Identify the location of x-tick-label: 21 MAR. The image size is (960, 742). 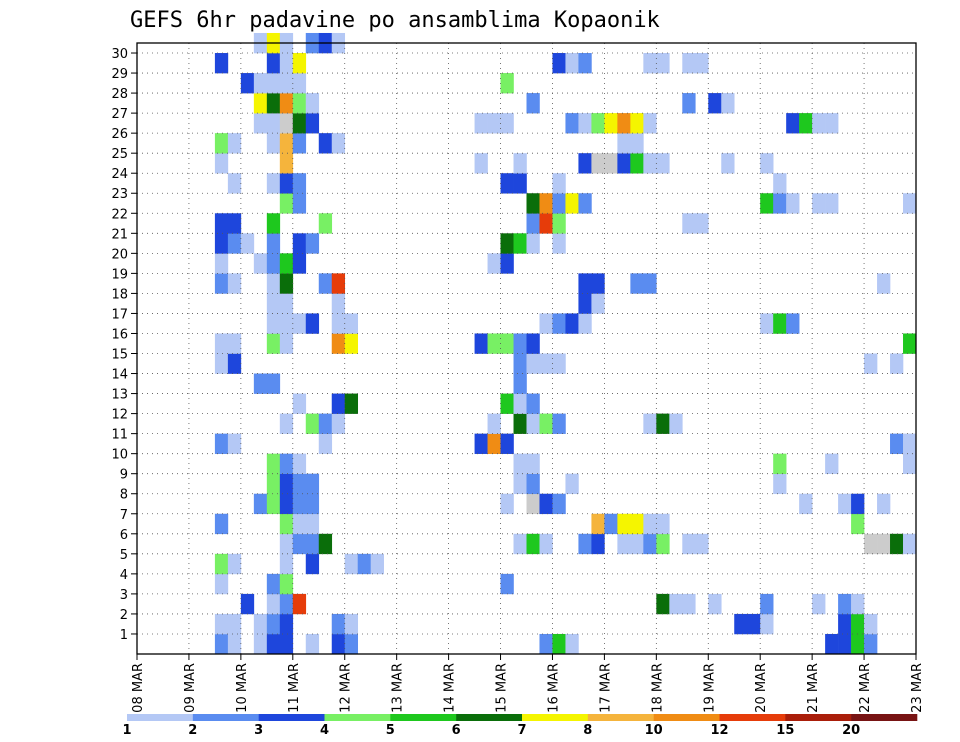
(813, 688).